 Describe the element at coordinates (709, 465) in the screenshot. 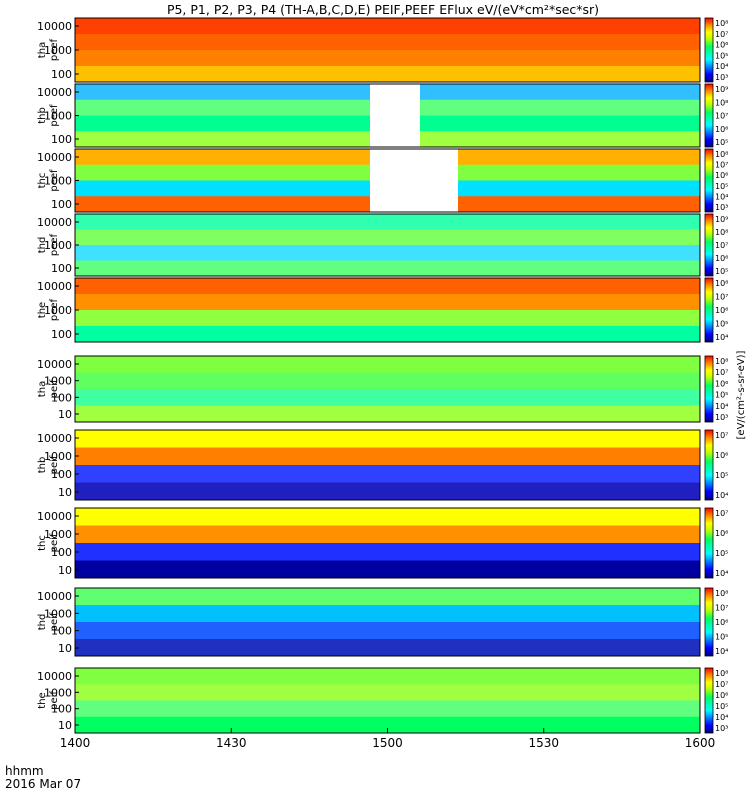

I see `colorbar-thb-peif` at that location.